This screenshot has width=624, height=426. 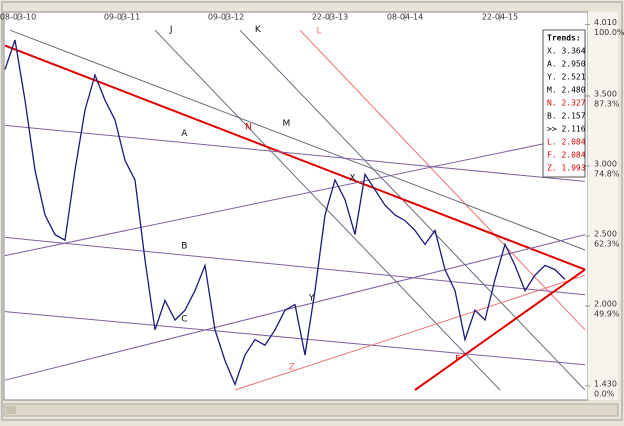 What do you see at coordinates (566, 129) in the screenshot?
I see `trend-item: >> 2.116` at bounding box center [566, 129].